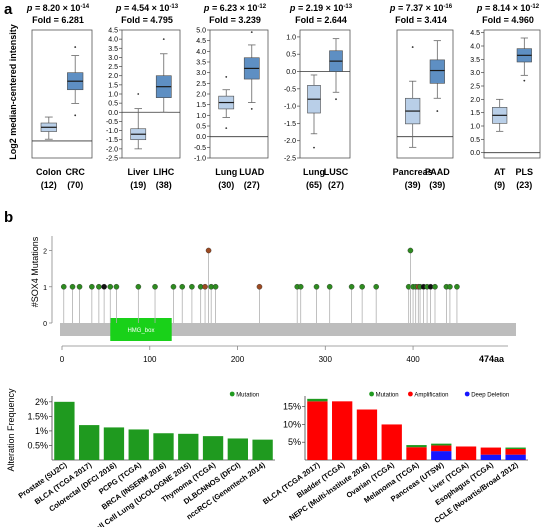 This screenshot has width=550, height=527. What do you see at coordinates (62, 359) in the screenshot?
I see `x-tick-label: 0` at bounding box center [62, 359].